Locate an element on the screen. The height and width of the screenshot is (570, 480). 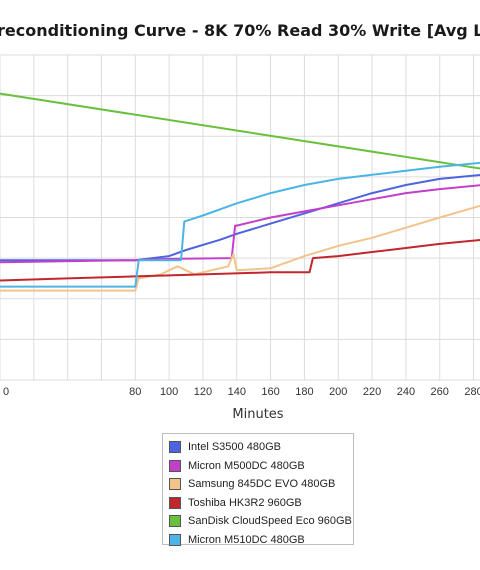
x-tick-labels: 0 80 100 120 140 160 180 200 220 240 260 280 is located at coordinates (241, 392).